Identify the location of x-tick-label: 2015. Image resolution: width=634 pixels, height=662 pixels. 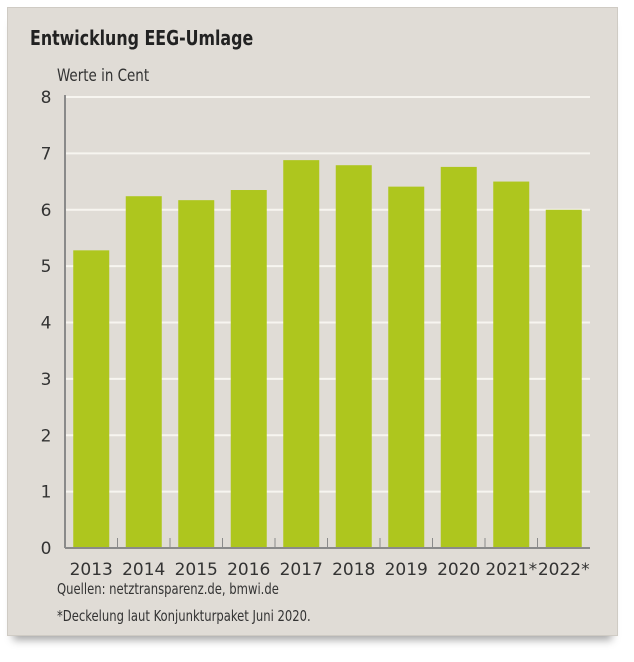
(196, 570).